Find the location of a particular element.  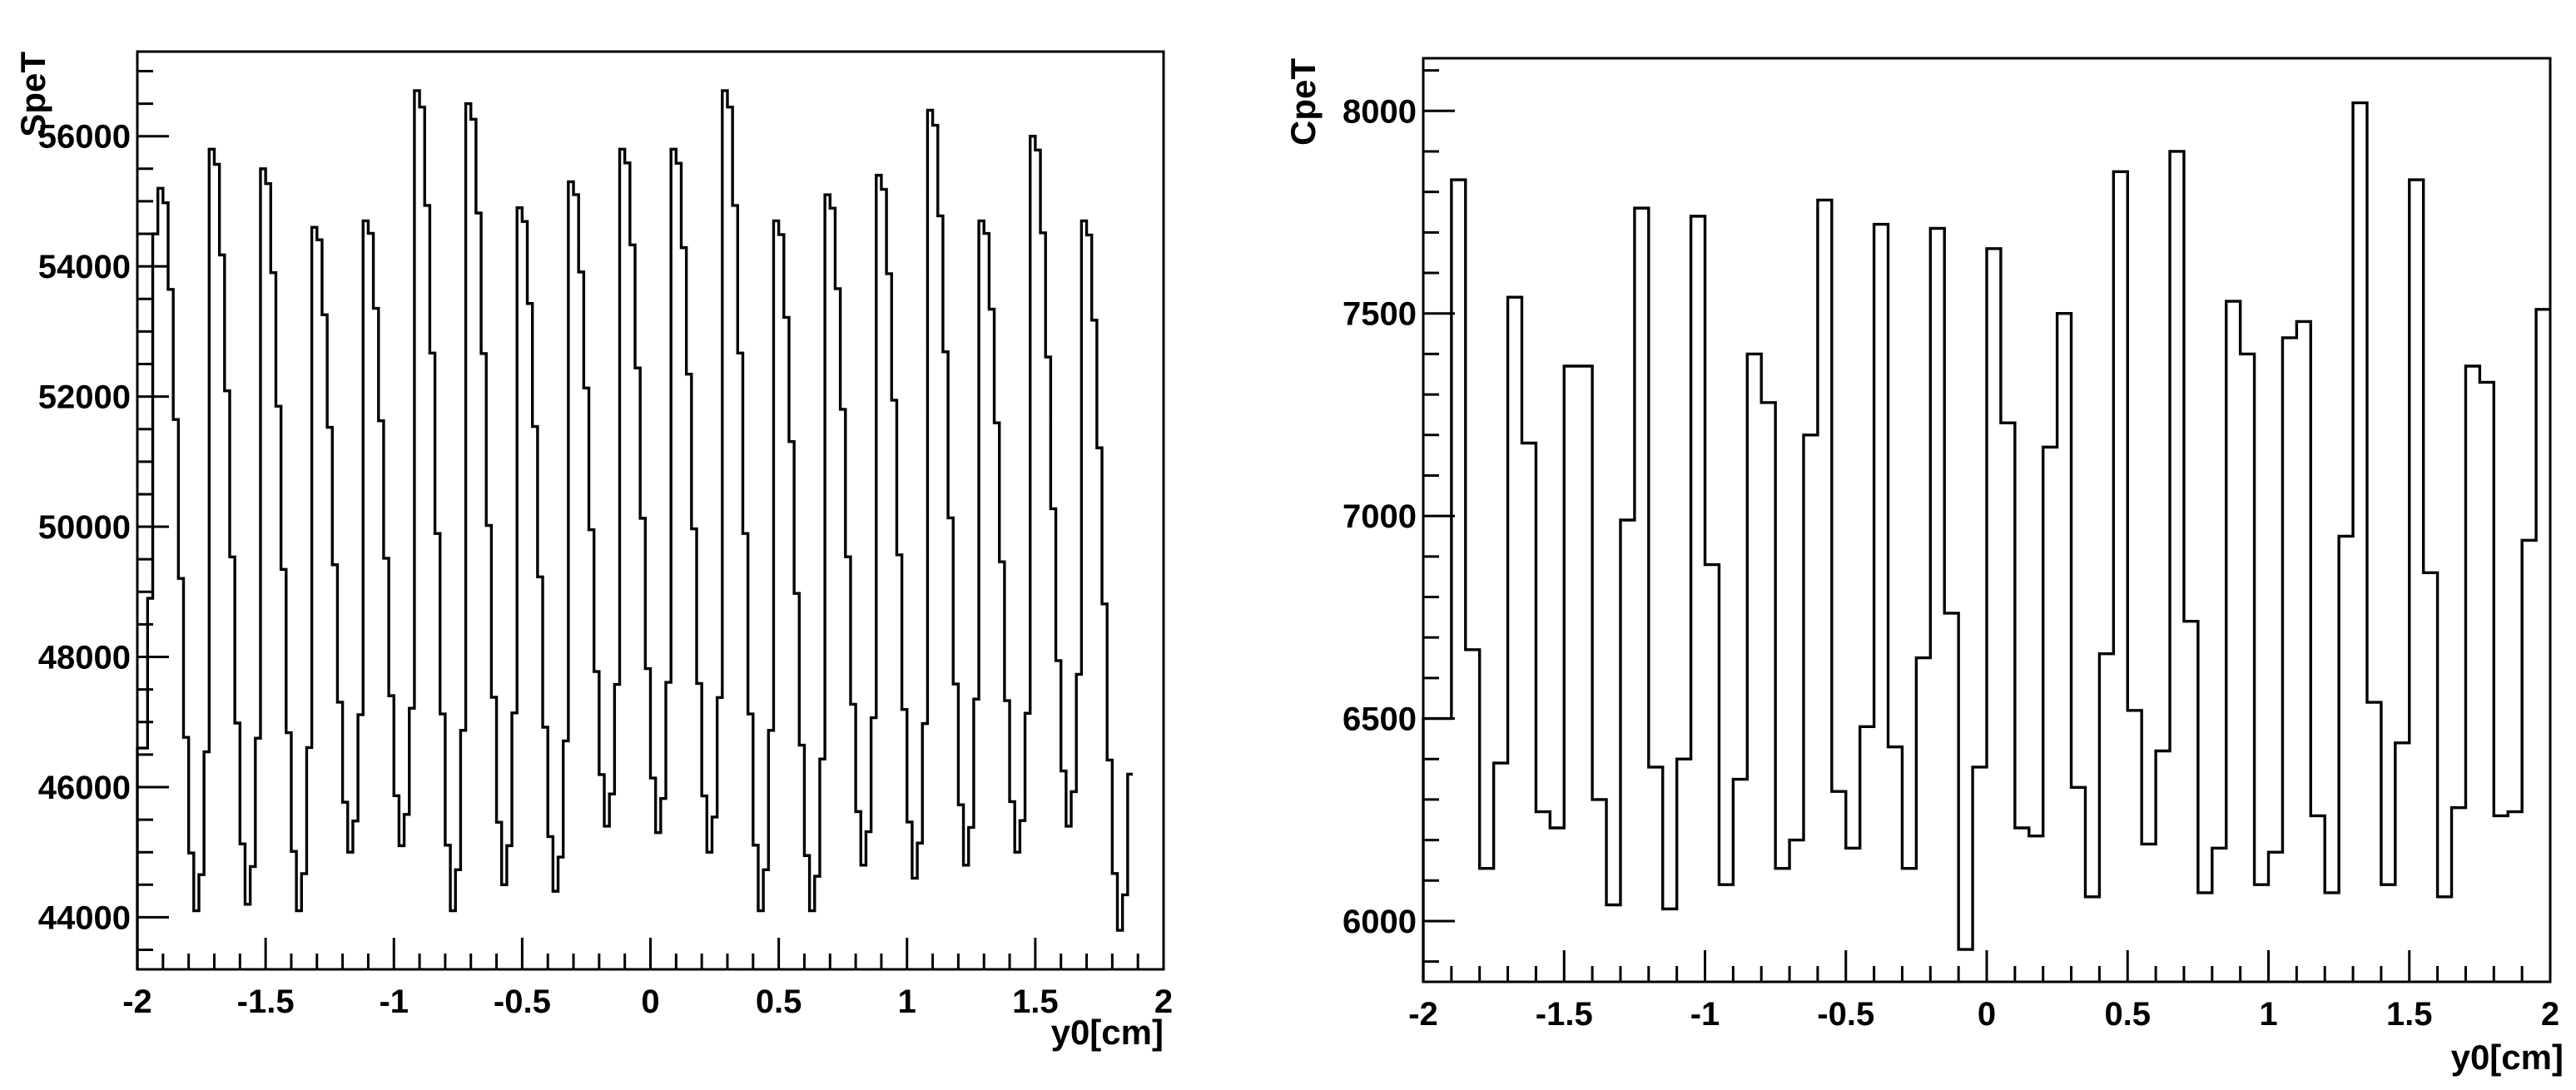

right-y-tick-label: 8000 is located at coordinates (1380, 111).